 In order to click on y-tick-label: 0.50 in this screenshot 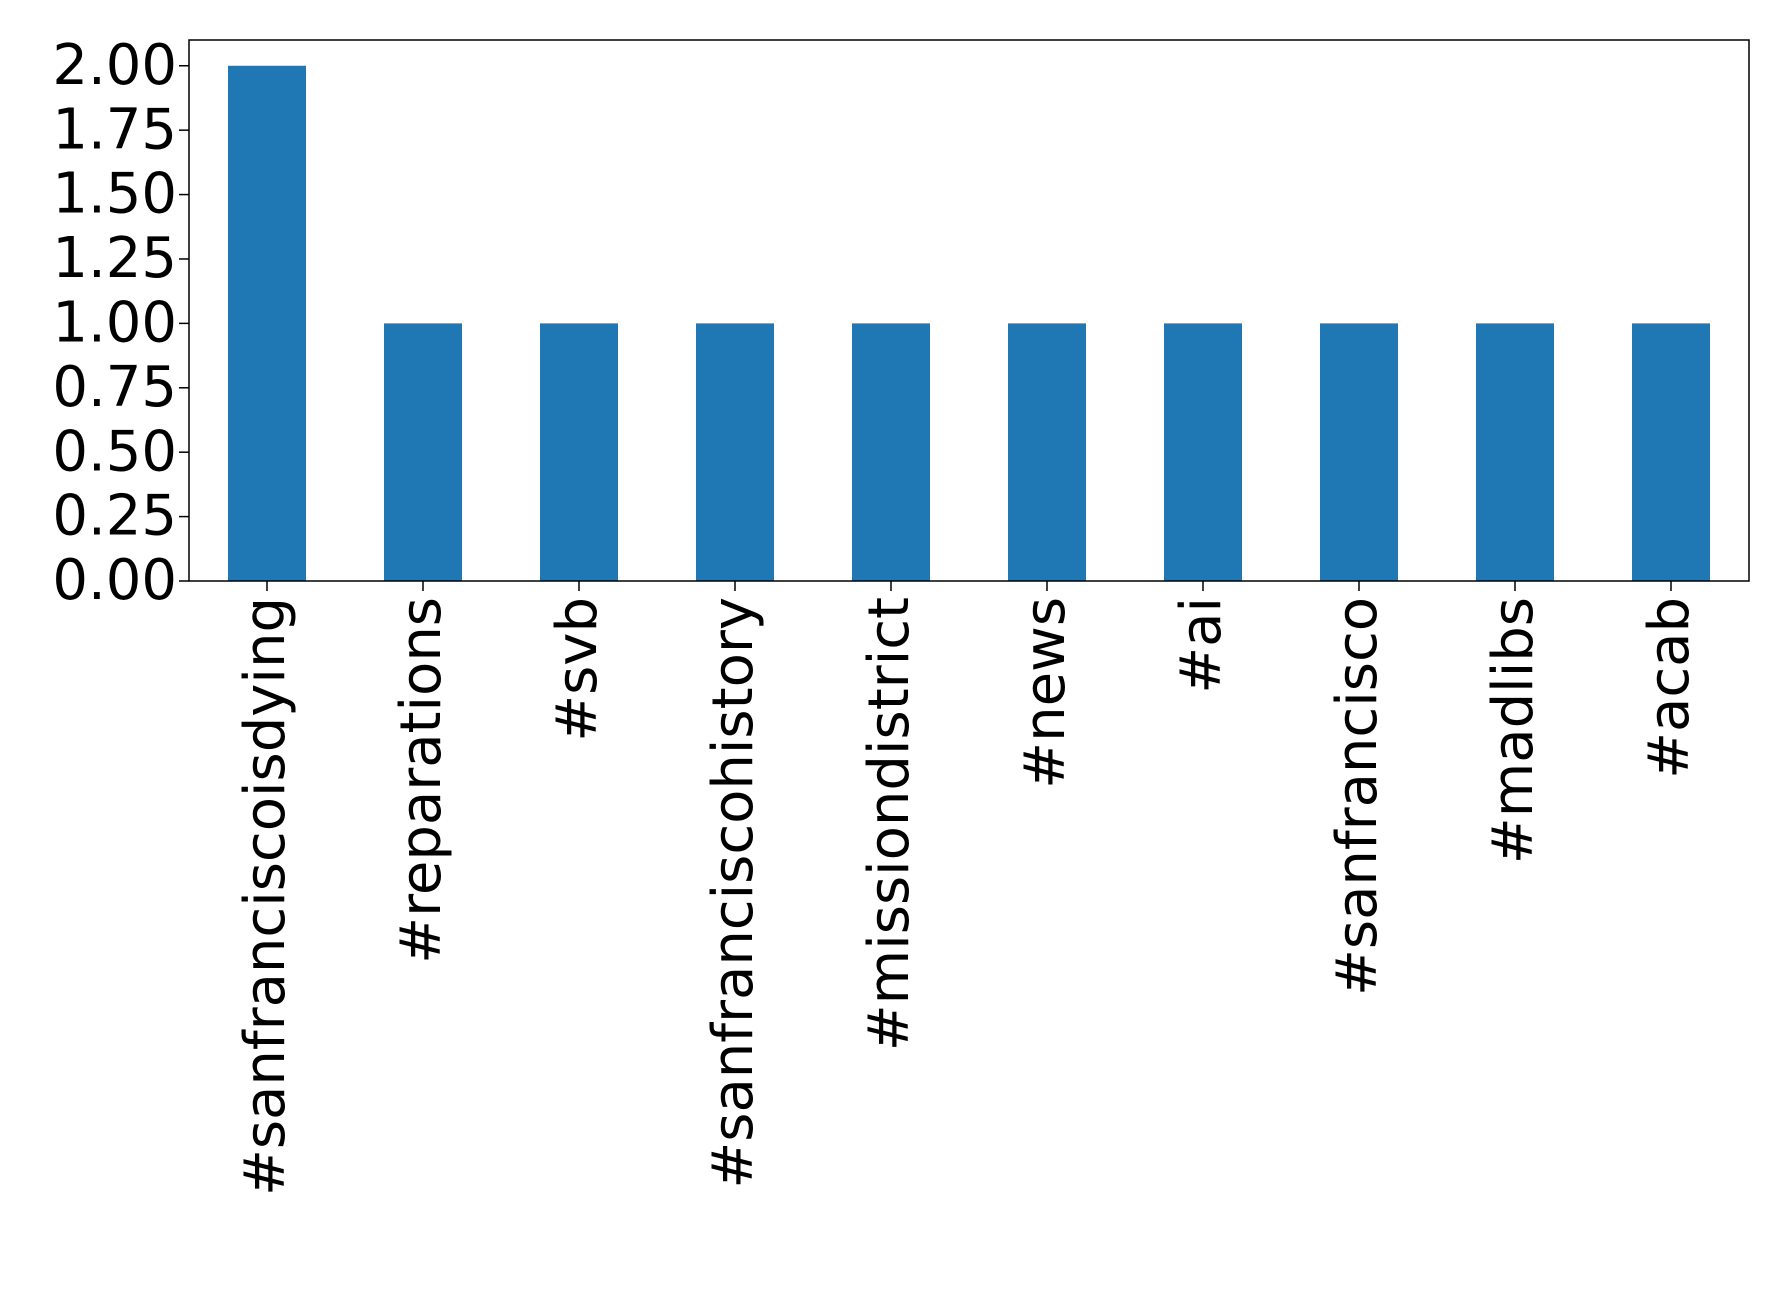, I will do `click(114, 451)`.